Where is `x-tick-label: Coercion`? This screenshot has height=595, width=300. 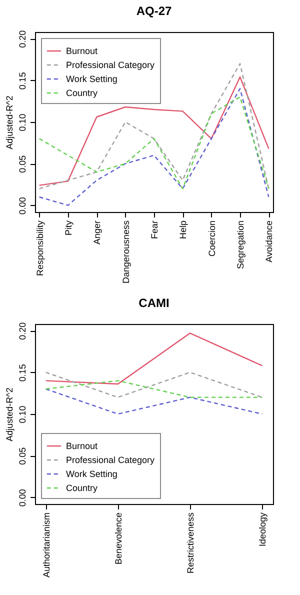 x-tick-label: Coercion is located at coordinates (211, 238).